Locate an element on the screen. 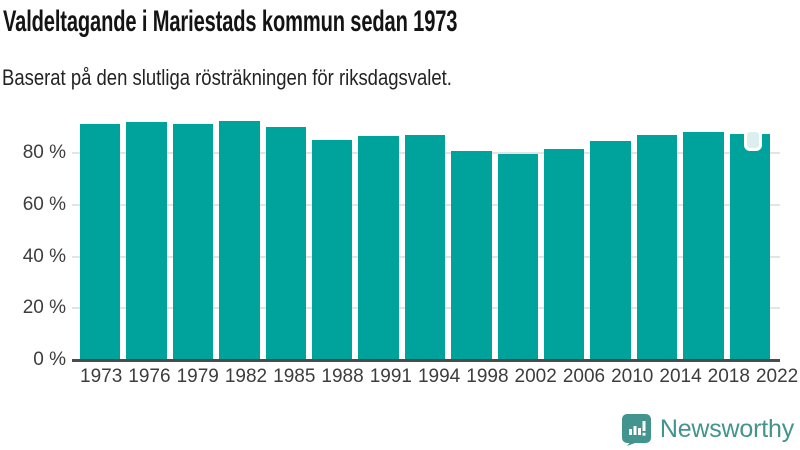 This screenshot has height=450, width=800. x-tick-label-1998: 1998 is located at coordinates (487, 376).